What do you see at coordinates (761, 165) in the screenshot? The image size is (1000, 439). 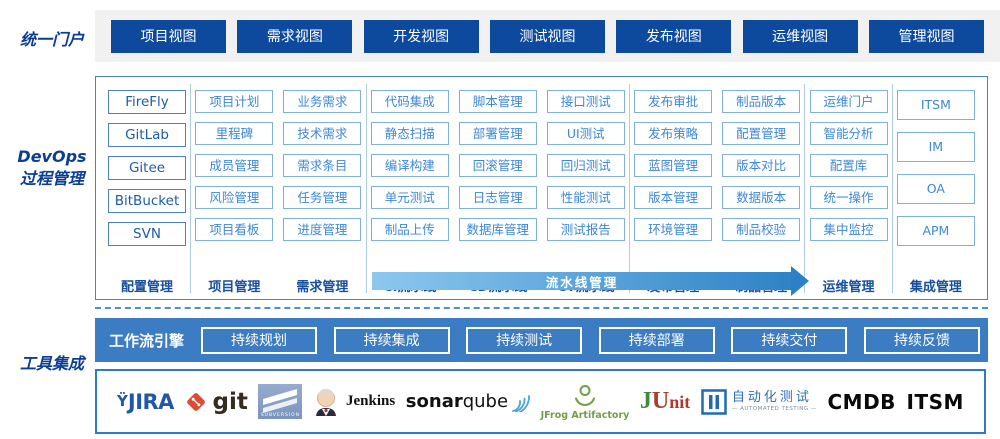 I see `feature-box: 版本对比` at bounding box center [761, 165].